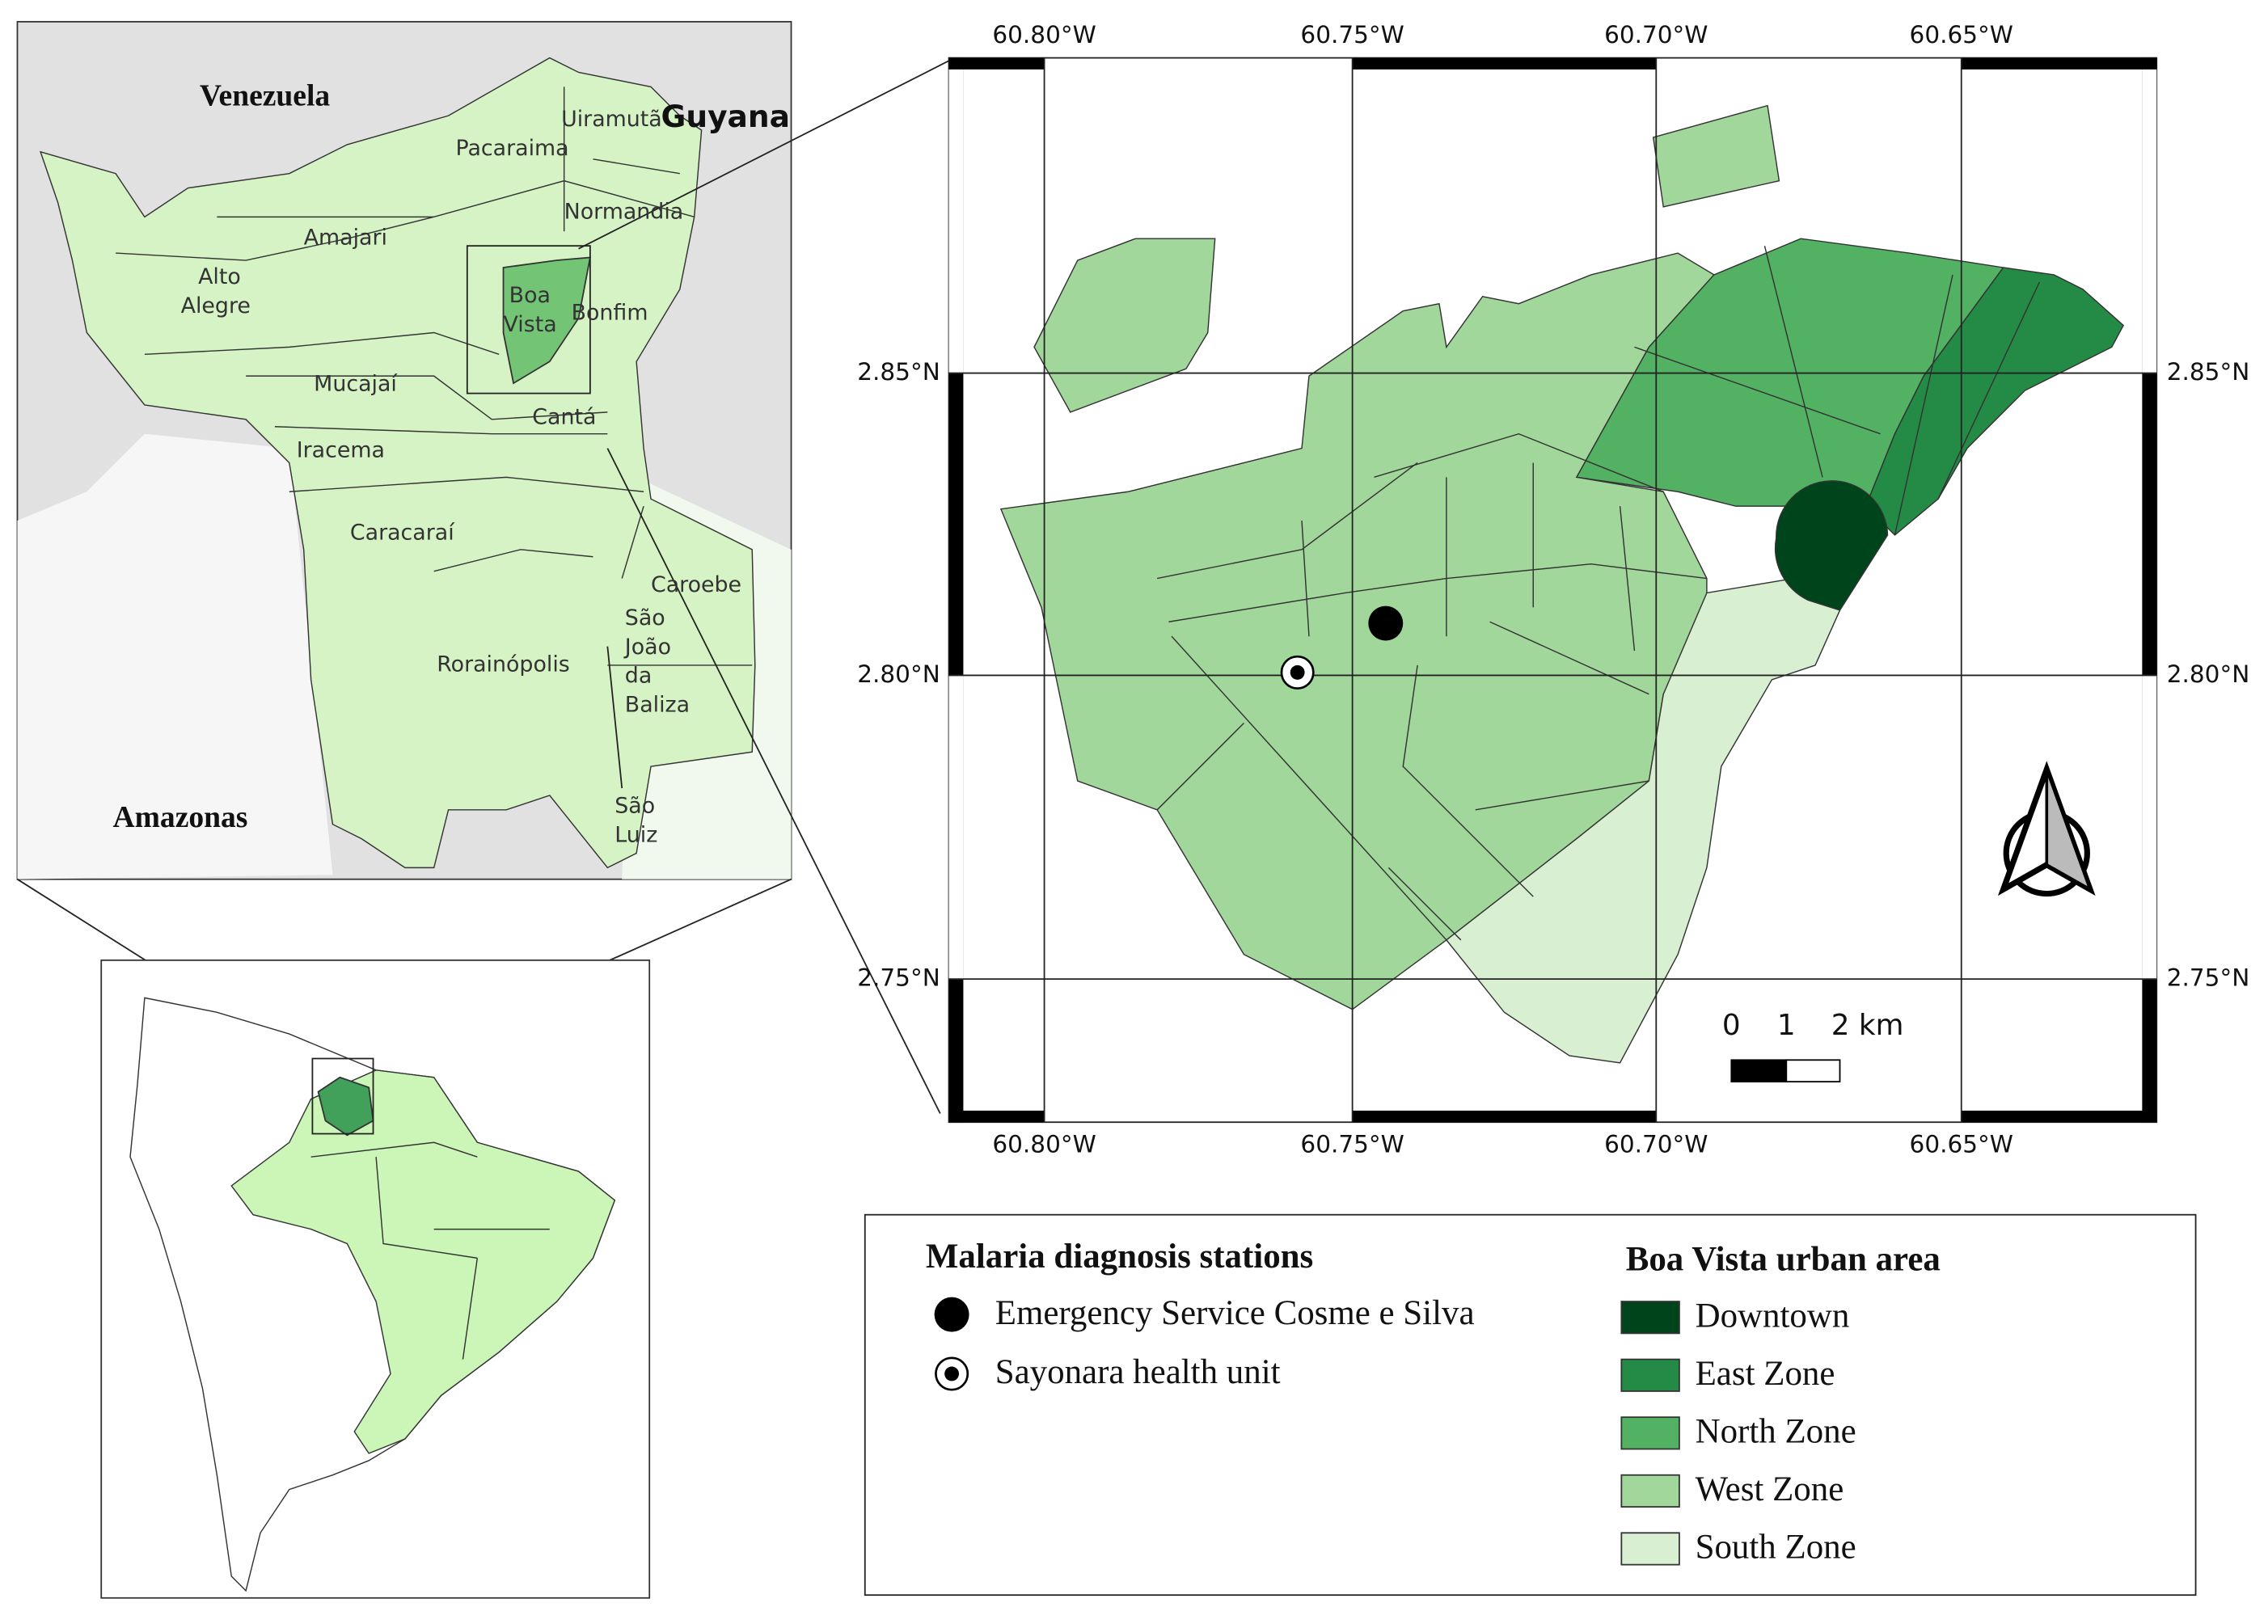 The width and height of the screenshot is (2268, 1624). Describe the element at coordinates (220, 276) in the screenshot. I see `municipality-label: Alto` at that location.